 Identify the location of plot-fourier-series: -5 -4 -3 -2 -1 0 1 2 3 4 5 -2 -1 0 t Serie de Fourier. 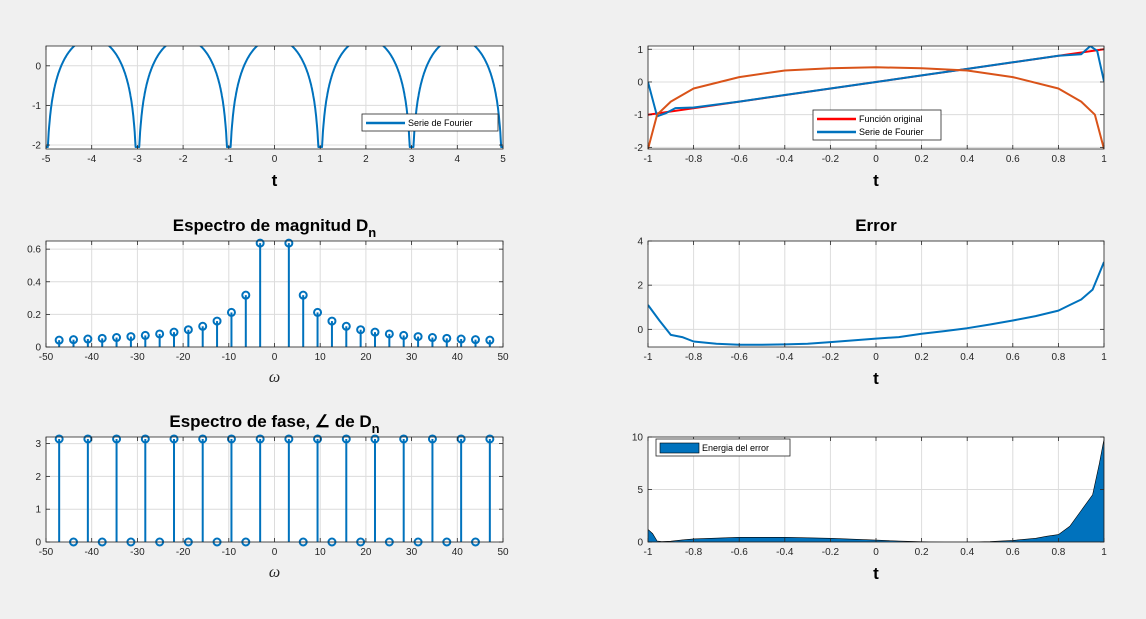
(269, 117).